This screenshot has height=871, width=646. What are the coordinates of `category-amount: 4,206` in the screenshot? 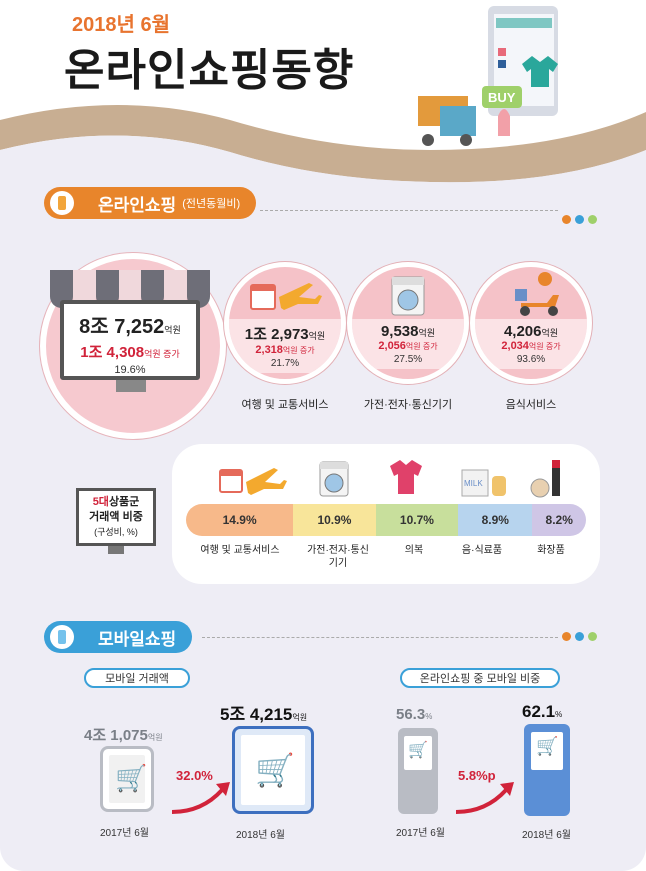 It's located at (522, 331).